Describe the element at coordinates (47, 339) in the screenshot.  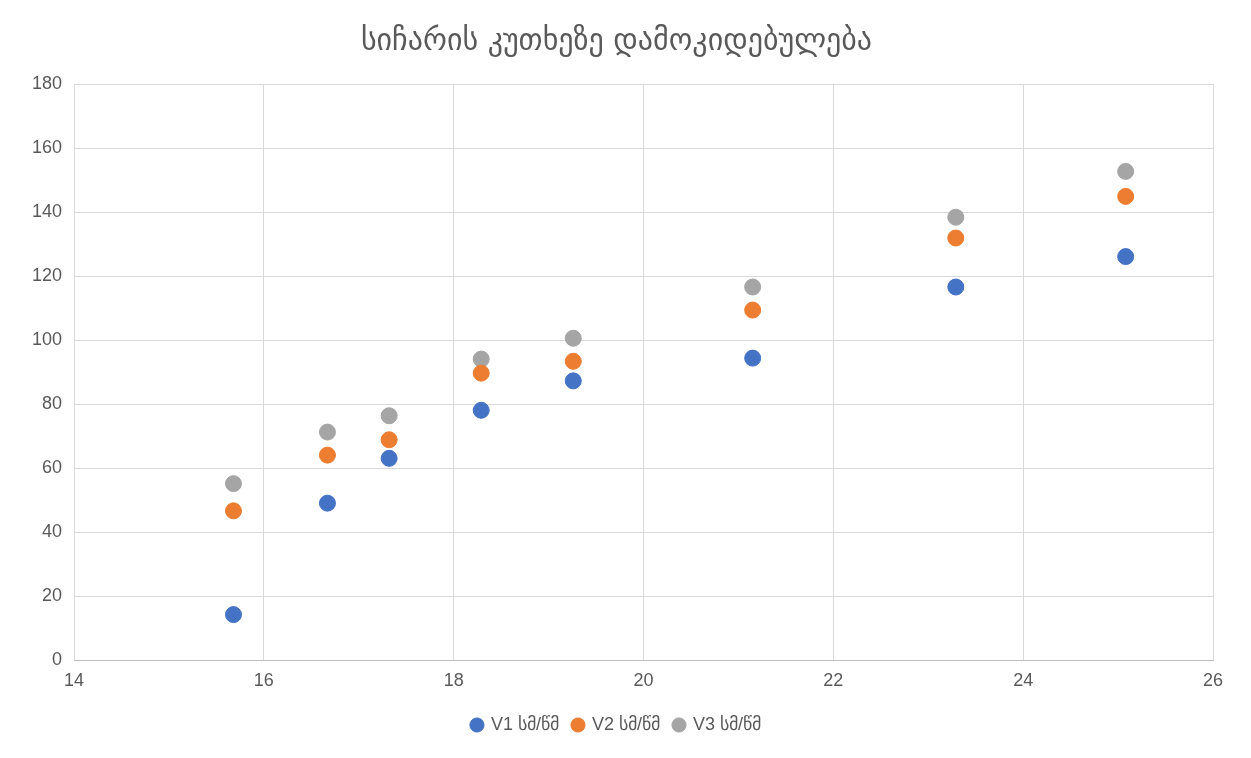
I see `y-tick-label: 100` at that location.